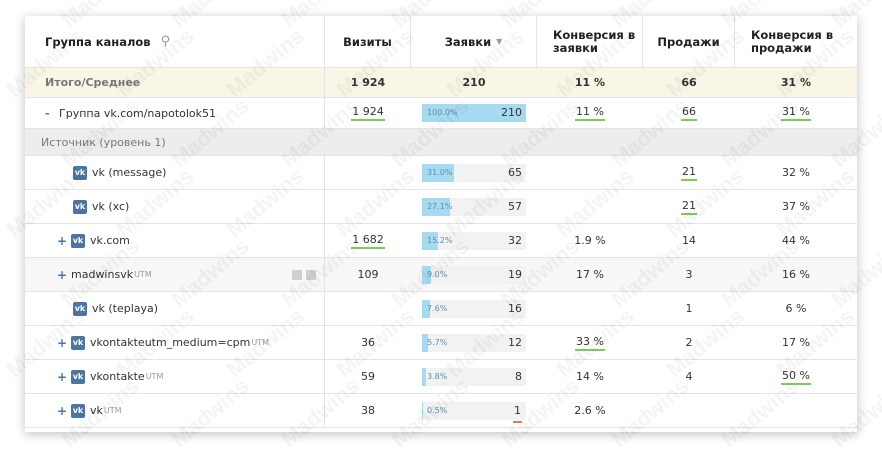 The height and width of the screenshot is (461, 882). I want to click on row-label-cell: + vk vkontakteutm_medium=cpm UTM, so click(175, 342).